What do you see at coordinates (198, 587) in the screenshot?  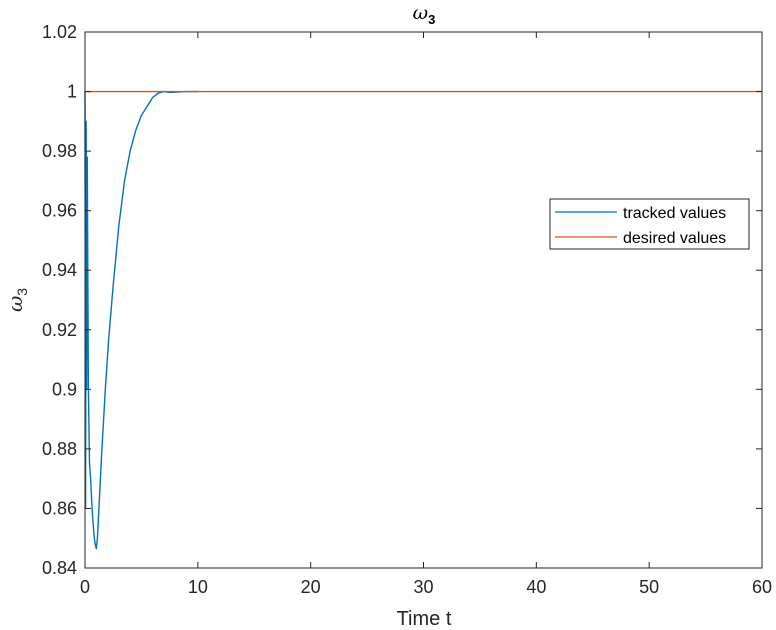 I see `x-tick-label: 10` at bounding box center [198, 587].